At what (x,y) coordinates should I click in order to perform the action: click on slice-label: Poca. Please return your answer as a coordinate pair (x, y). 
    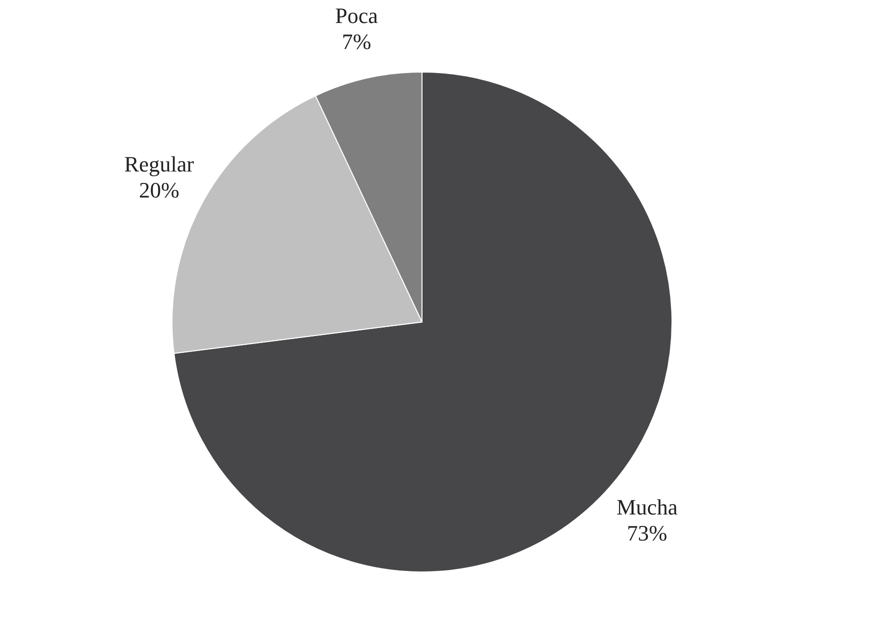
    Looking at the image, I should click on (356, 15).